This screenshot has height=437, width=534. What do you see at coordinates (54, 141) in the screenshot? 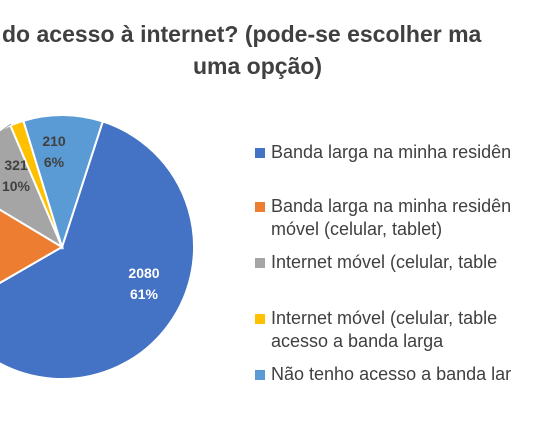
I see `data-label-sem-acesso-banda-larga-value: 210` at bounding box center [54, 141].